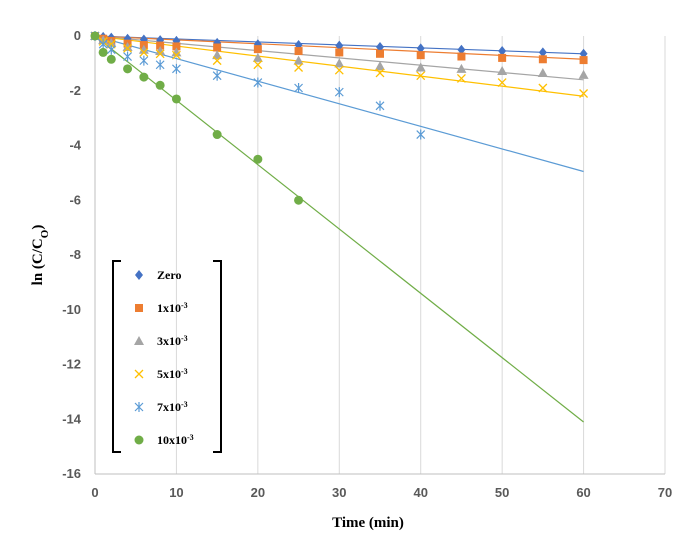  What do you see at coordinates (75, 90) in the screenshot?
I see `y-tick-label: -2` at bounding box center [75, 90].